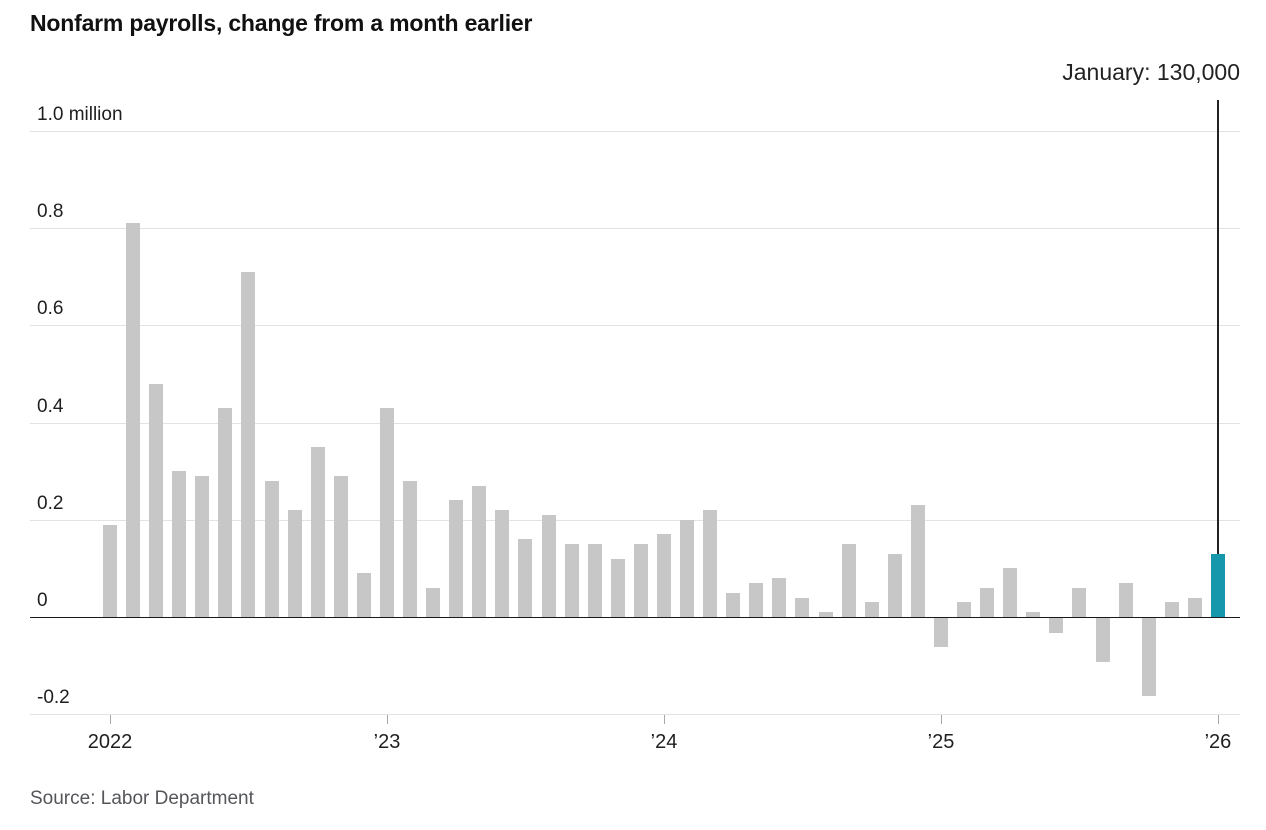  I want to click on y-axis-label: 0.6, so click(50, 309).